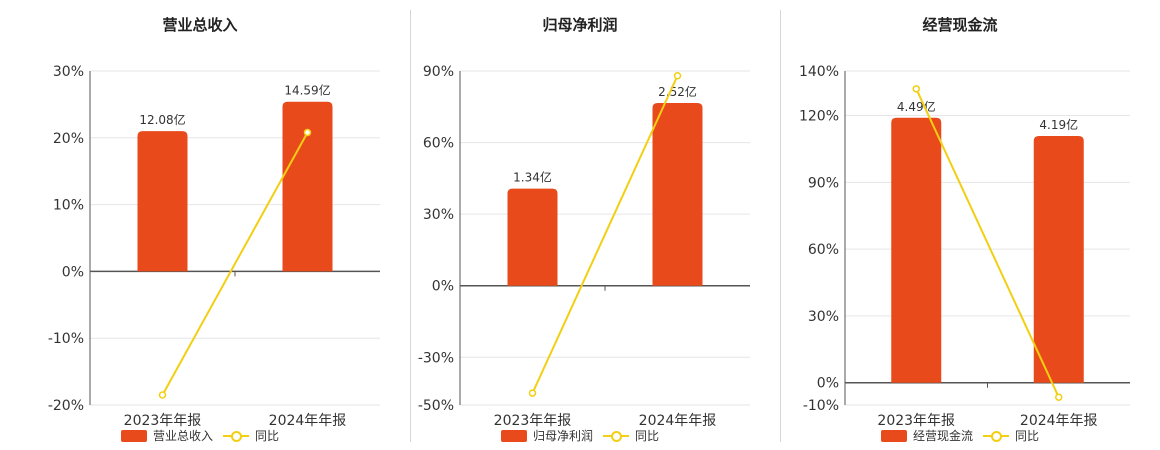  Describe the element at coordinates (1058, 124) in the screenshot. I see `bar-value-label: 4.19亿` at that location.